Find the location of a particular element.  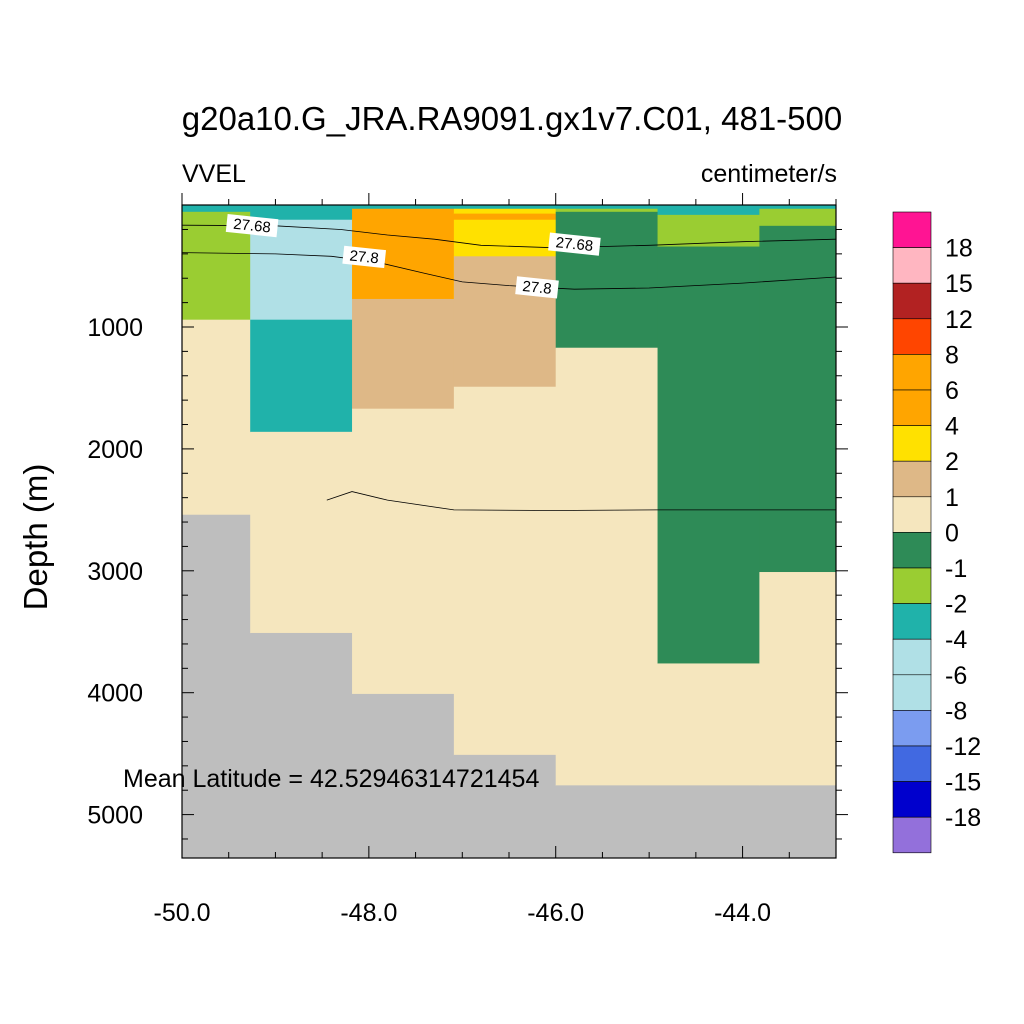

mean-latitude-annotation: Mean Latitude = 42.52946314721454 is located at coordinates (331, 779).